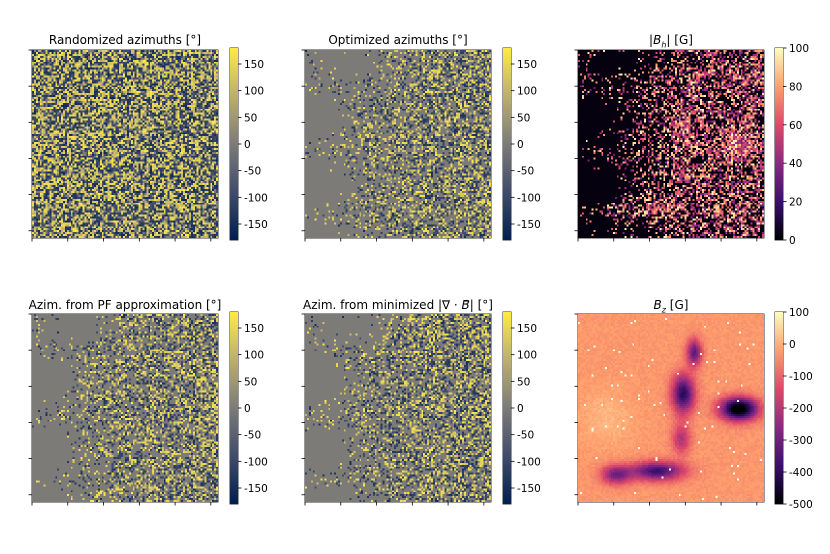  I want to click on colorbar-label-5-4: -300, so click(801, 441).